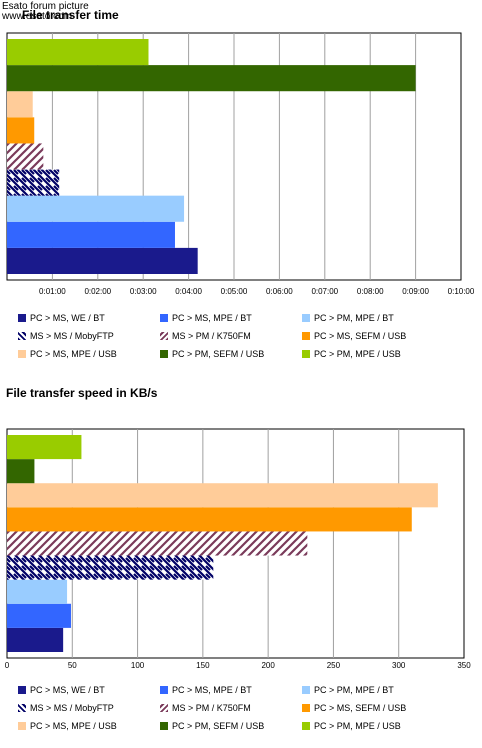 This screenshot has height=748, width=482. Describe the element at coordinates (279, 291) in the screenshot. I see `x-tick-label: 0:06:00` at that location.